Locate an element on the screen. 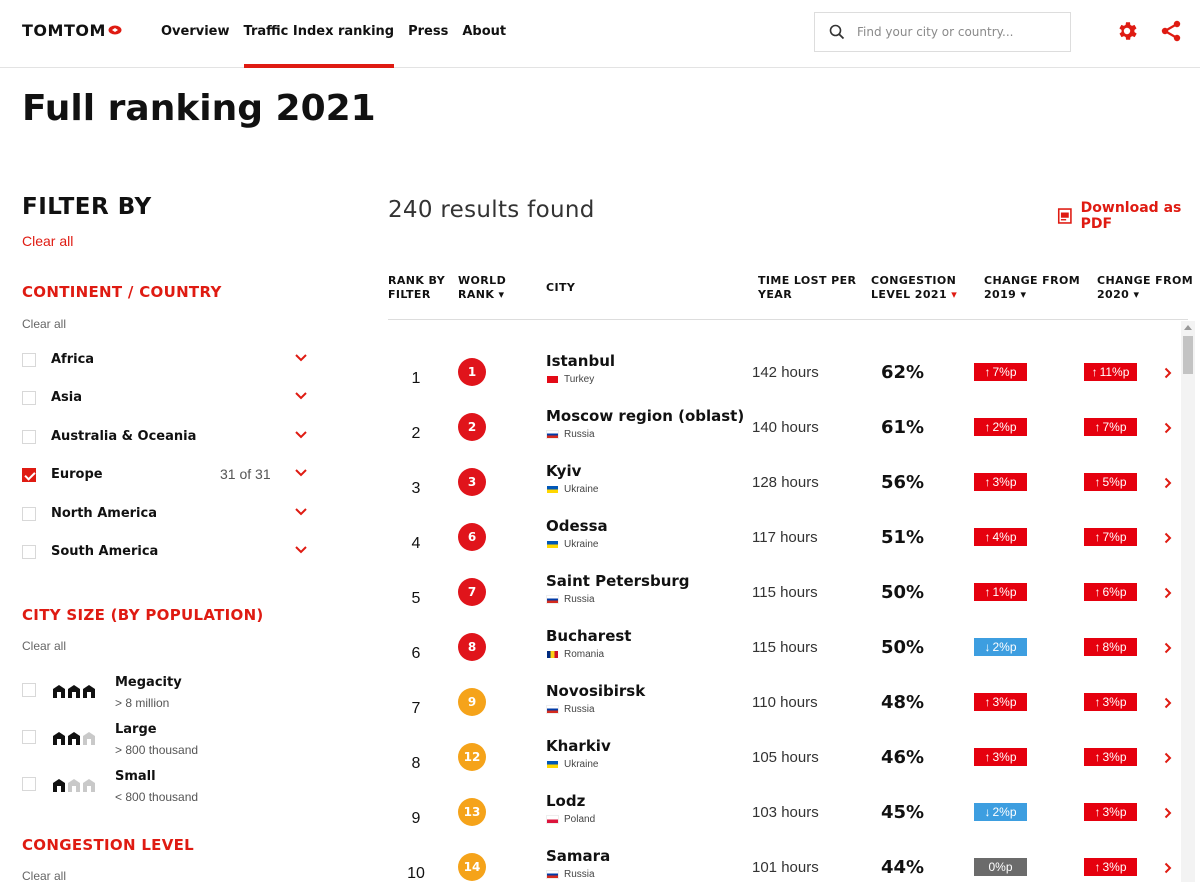 This screenshot has width=1200, height=882. nav-item-press: Press is located at coordinates (428, 31).